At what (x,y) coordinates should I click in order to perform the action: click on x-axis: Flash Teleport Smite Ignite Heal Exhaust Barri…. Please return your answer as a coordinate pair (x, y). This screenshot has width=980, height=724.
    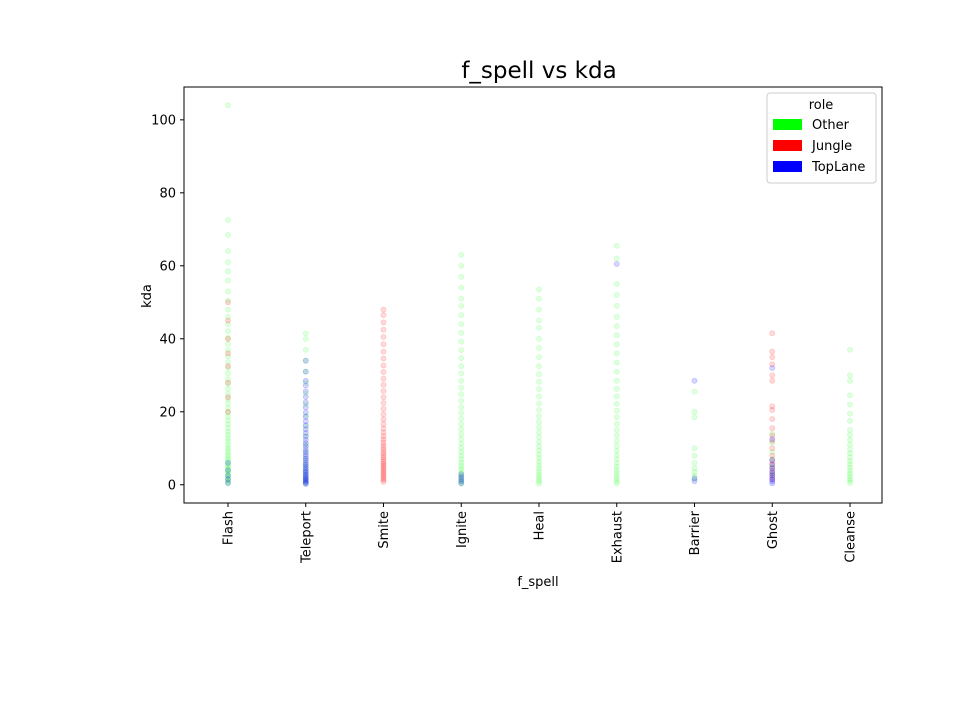
    Looking at the image, I should click on (540, 533).